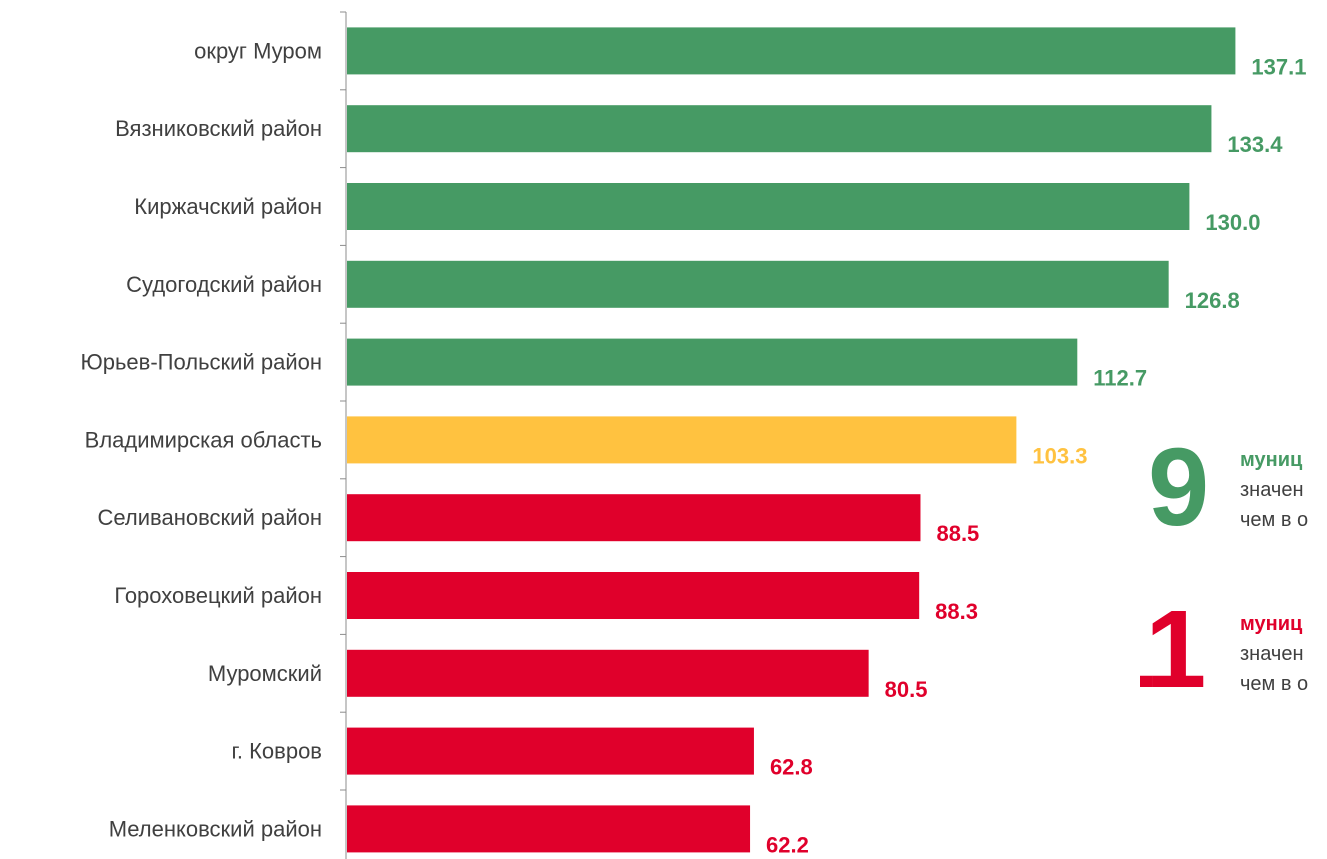 The image size is (1327, 859). Describe the element at coordinates (1173, 660) in the screenshot. I see `callout-below-number: 11` at that location.